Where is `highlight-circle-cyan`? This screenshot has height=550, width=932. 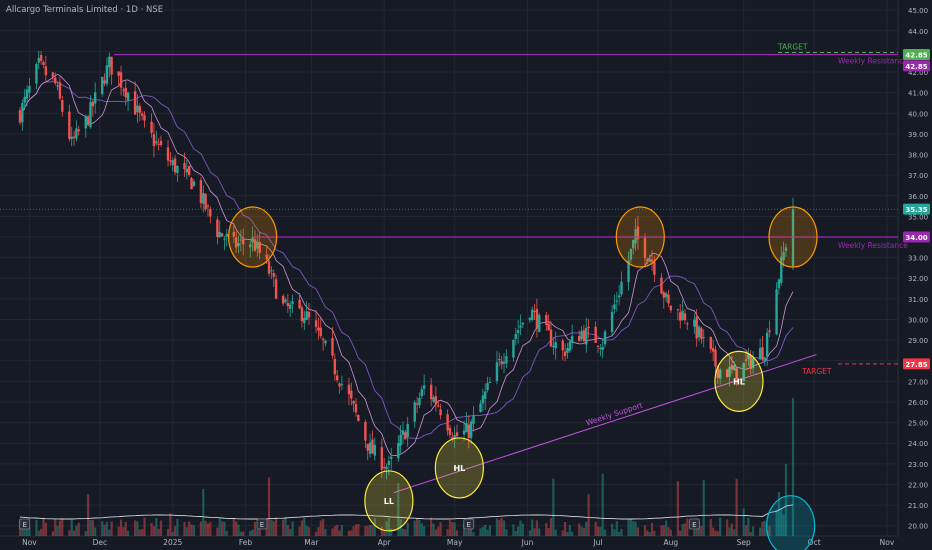 highlight-circle-cyan is located at coordinates (791, 522).